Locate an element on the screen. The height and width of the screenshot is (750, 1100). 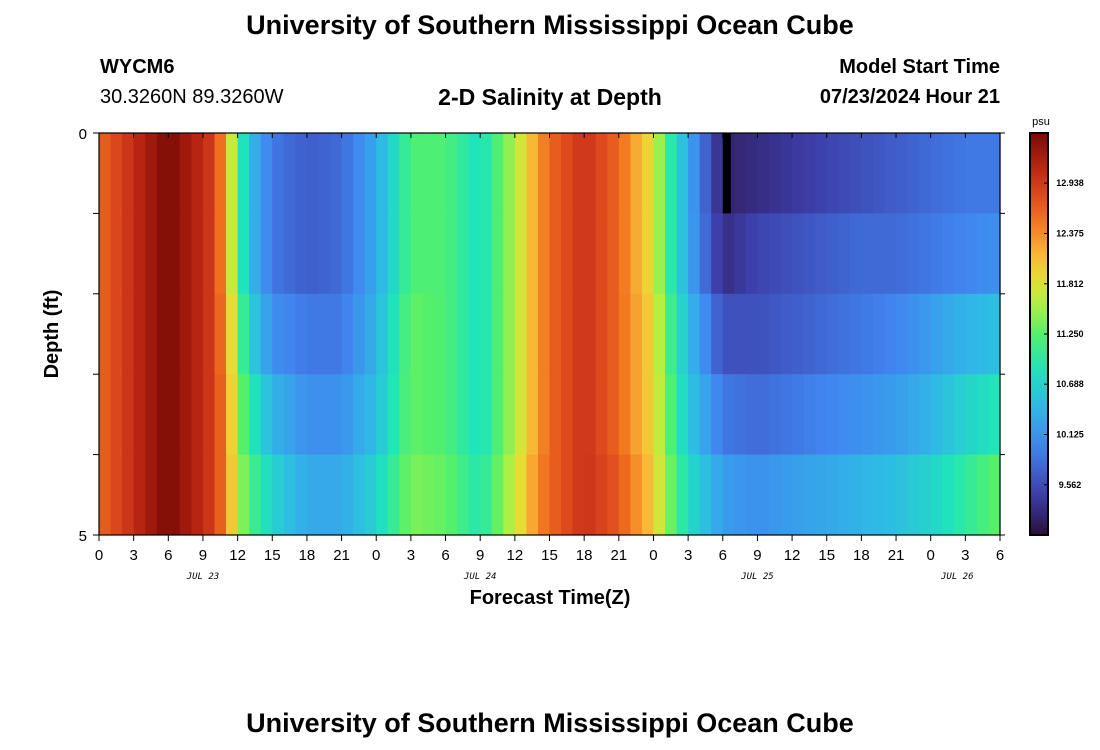
x-tick-label: 15 is located at coordinates (549, 555).